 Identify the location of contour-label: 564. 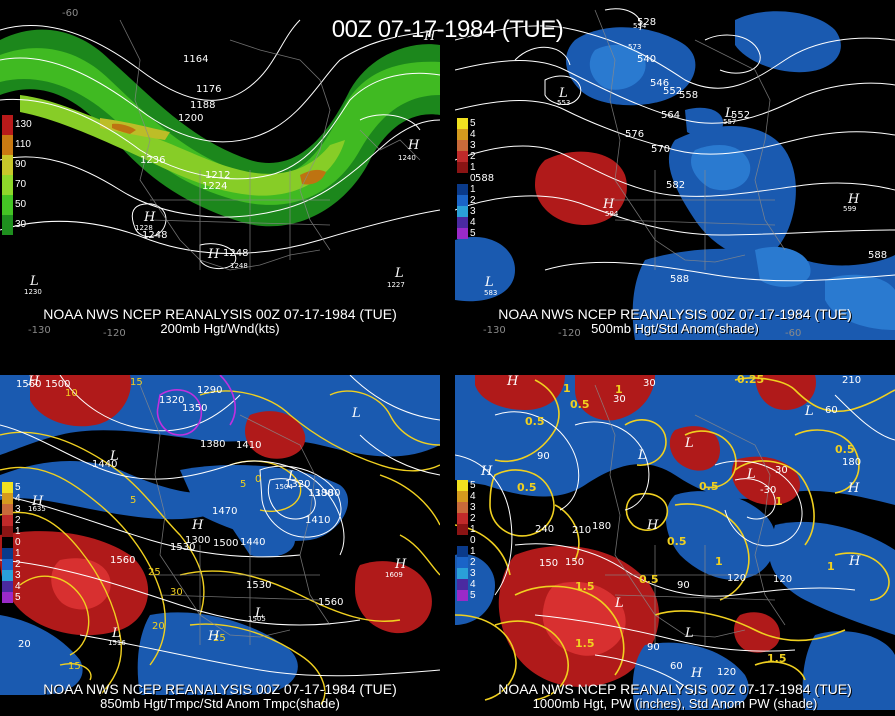
(670, 115).